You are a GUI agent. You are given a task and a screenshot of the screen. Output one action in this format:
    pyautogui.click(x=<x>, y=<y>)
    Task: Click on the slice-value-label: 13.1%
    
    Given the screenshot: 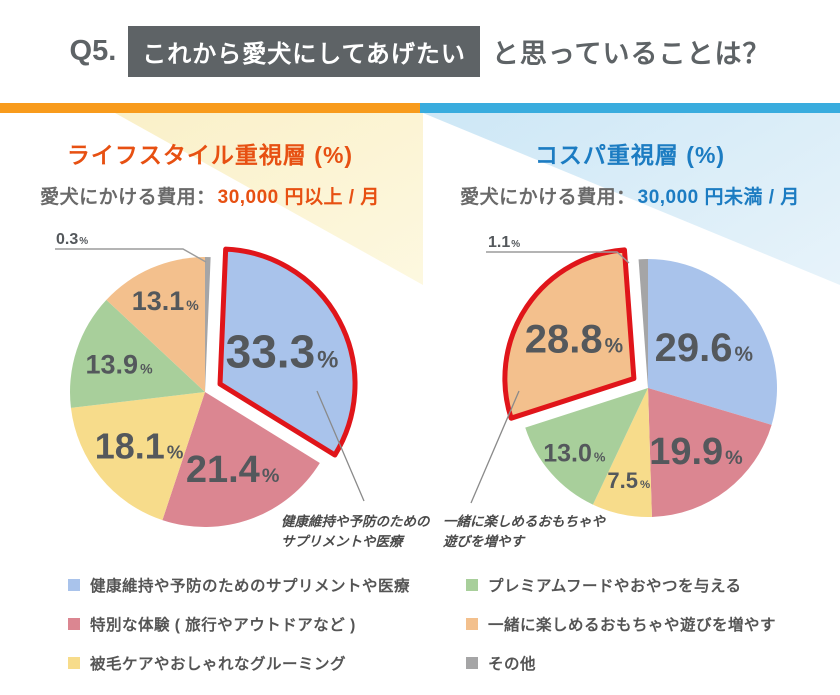 What is the action you would take?
    pyautogui.click(x=166, y=301)
    